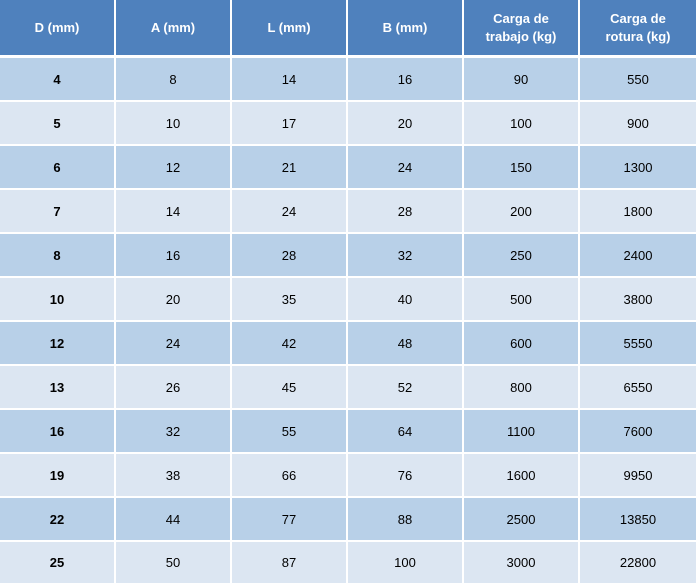 The height and width of the screenshot is (587, 696). What do you see at coordinates (58, 520) in the screenshot?
I see `cell-d: 22` at bounding box center [58, 520].